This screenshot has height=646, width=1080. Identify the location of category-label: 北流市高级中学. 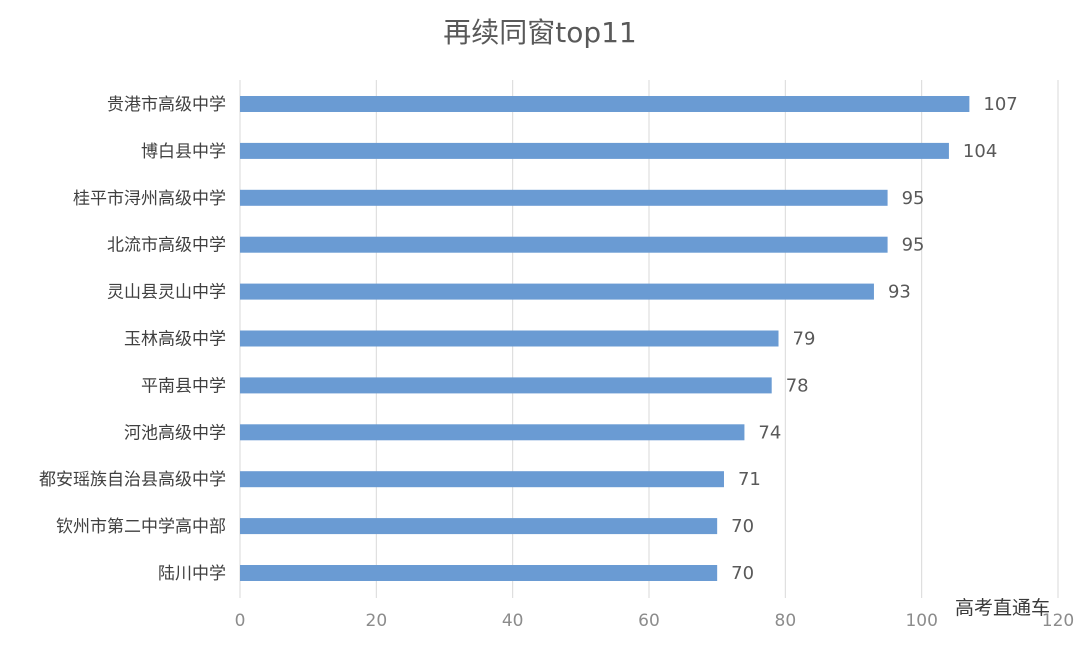
(166, 246).